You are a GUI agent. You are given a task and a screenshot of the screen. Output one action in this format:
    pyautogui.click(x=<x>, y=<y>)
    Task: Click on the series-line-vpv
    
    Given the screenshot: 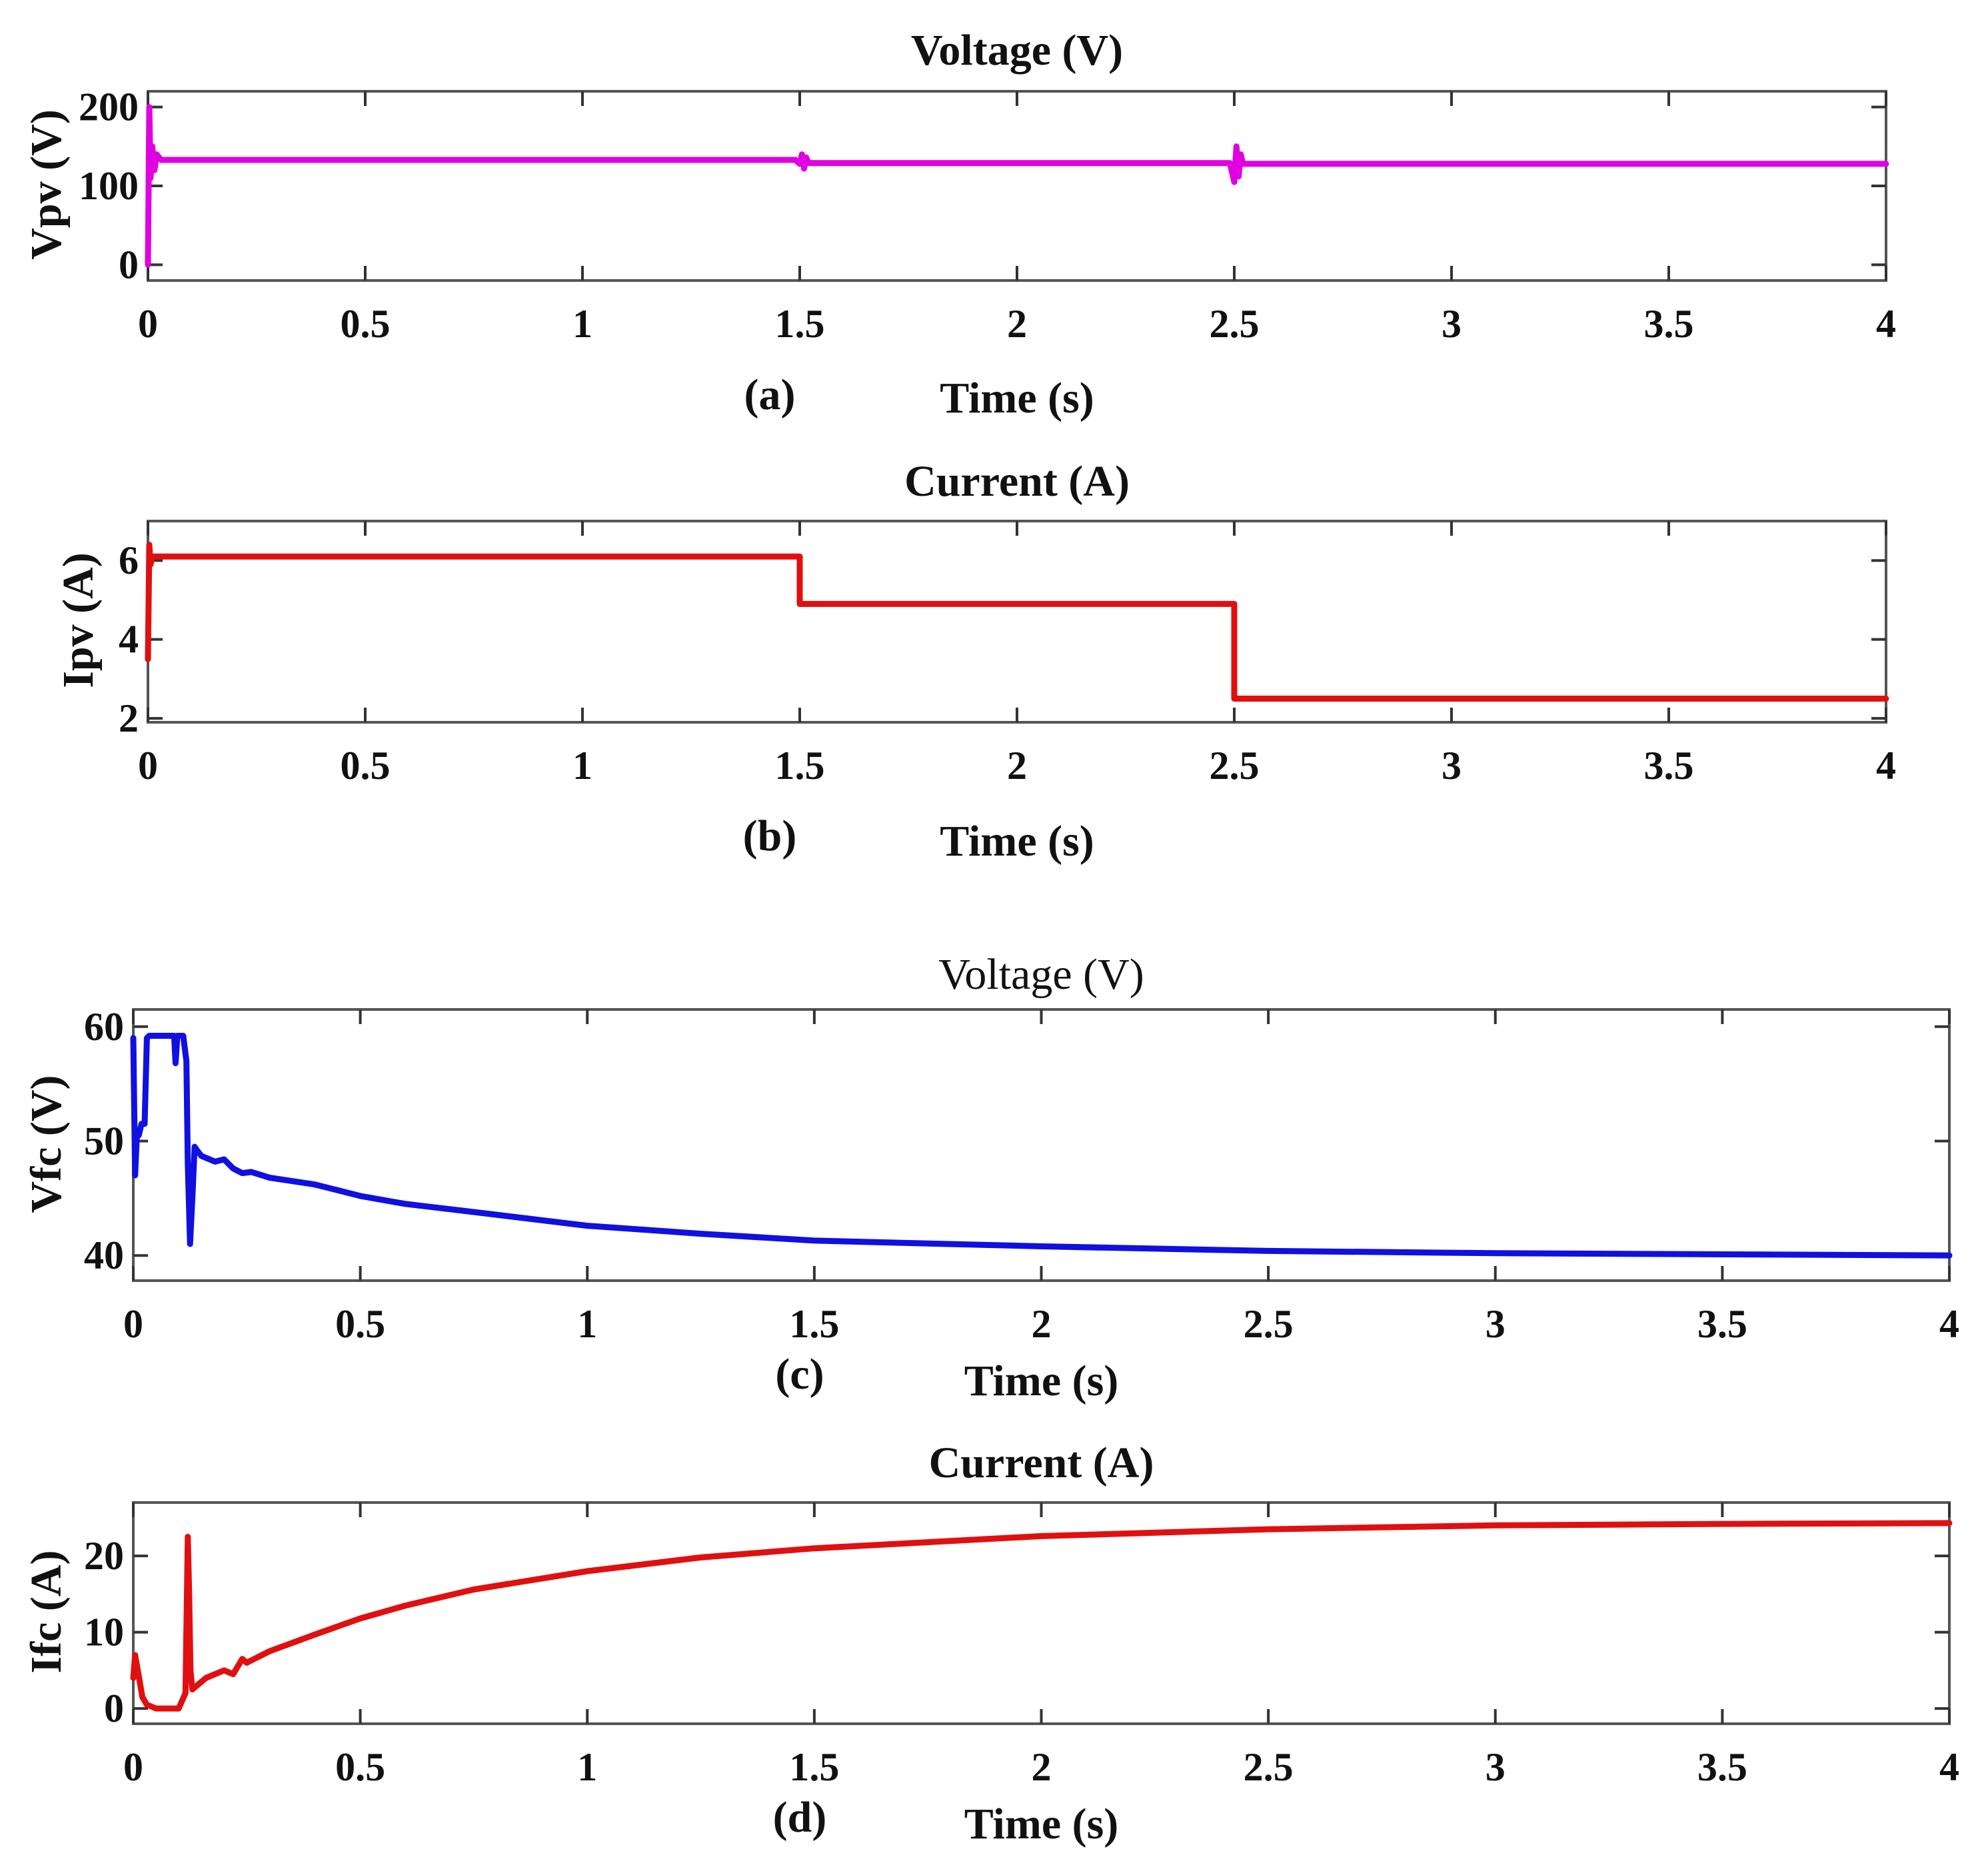 What is the action you would take?
    pyautogui.click(x=1017, y=186)
    